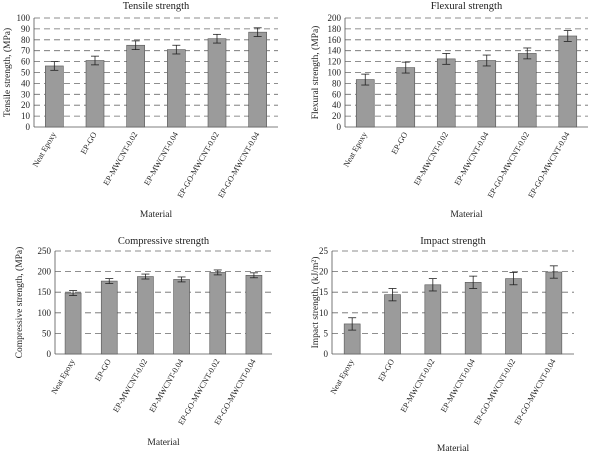 The image size is (600, 455). I want to click on y-tick-label: 250, so click(45, 251).